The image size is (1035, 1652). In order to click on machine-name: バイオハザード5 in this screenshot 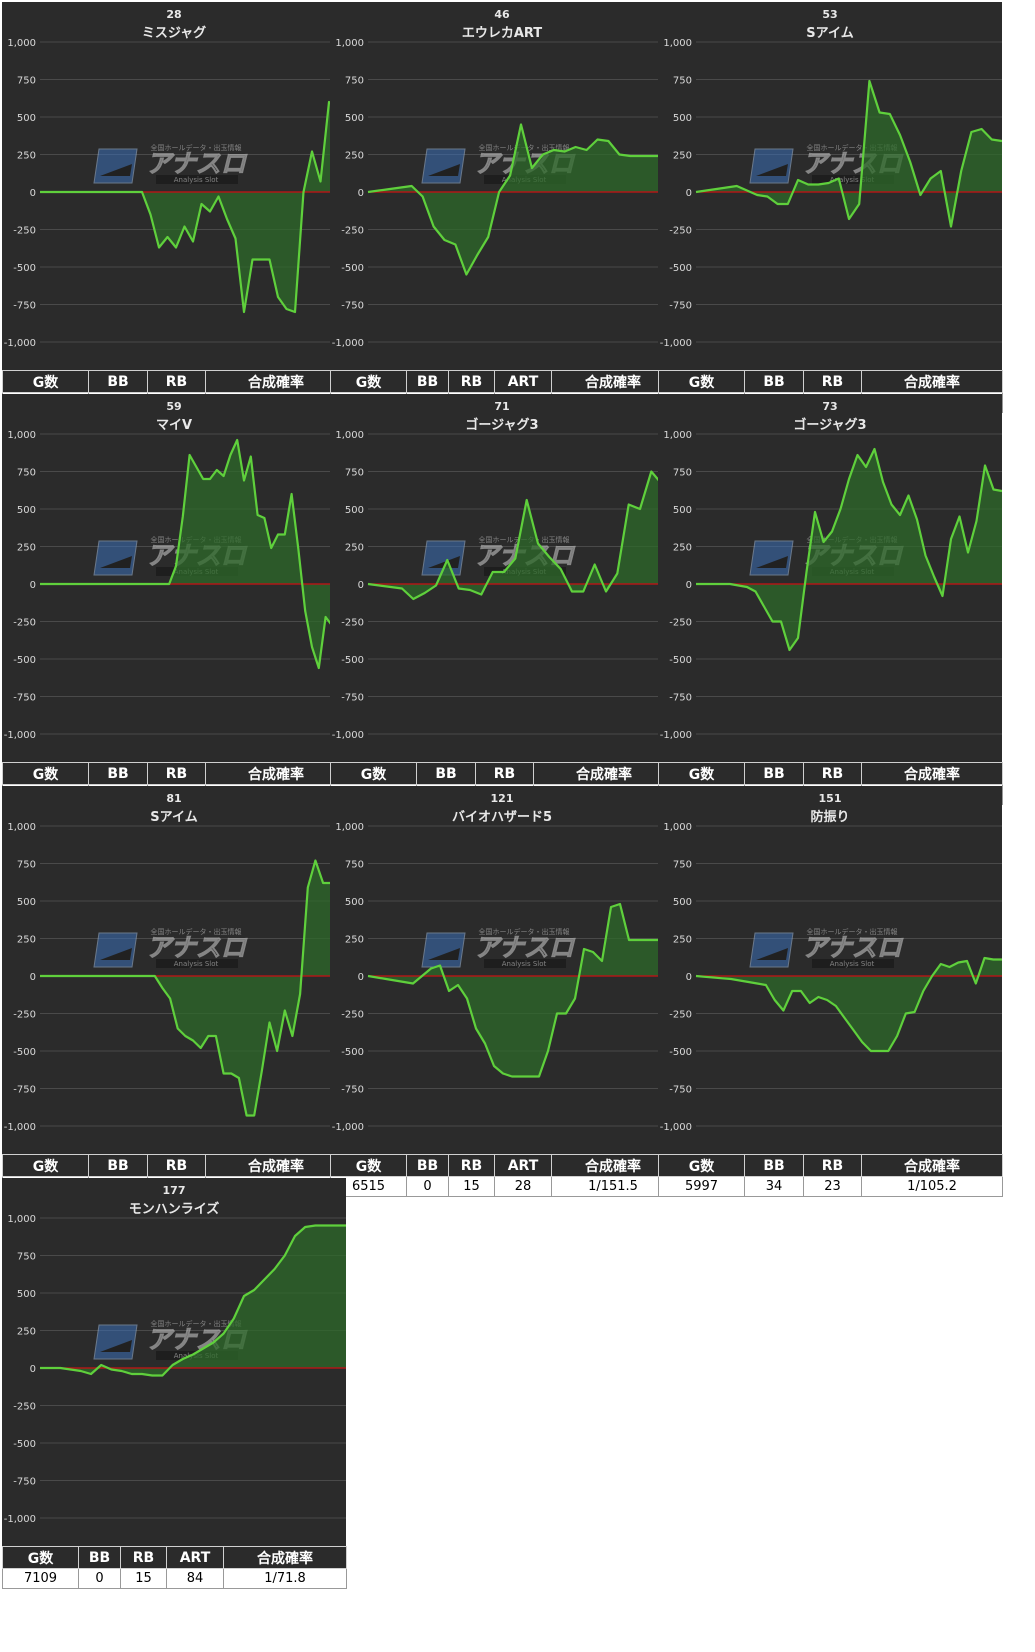, I will do `click(502, 817)`.